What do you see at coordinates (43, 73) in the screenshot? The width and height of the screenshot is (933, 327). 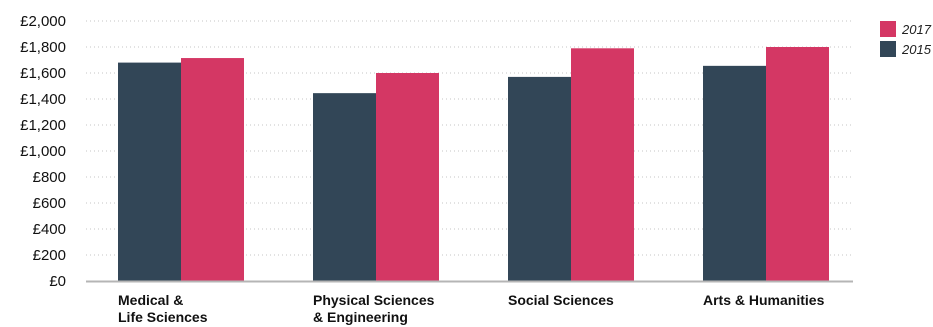 I see `y-tick-label: £1,600` at bounding box center [43, 73].